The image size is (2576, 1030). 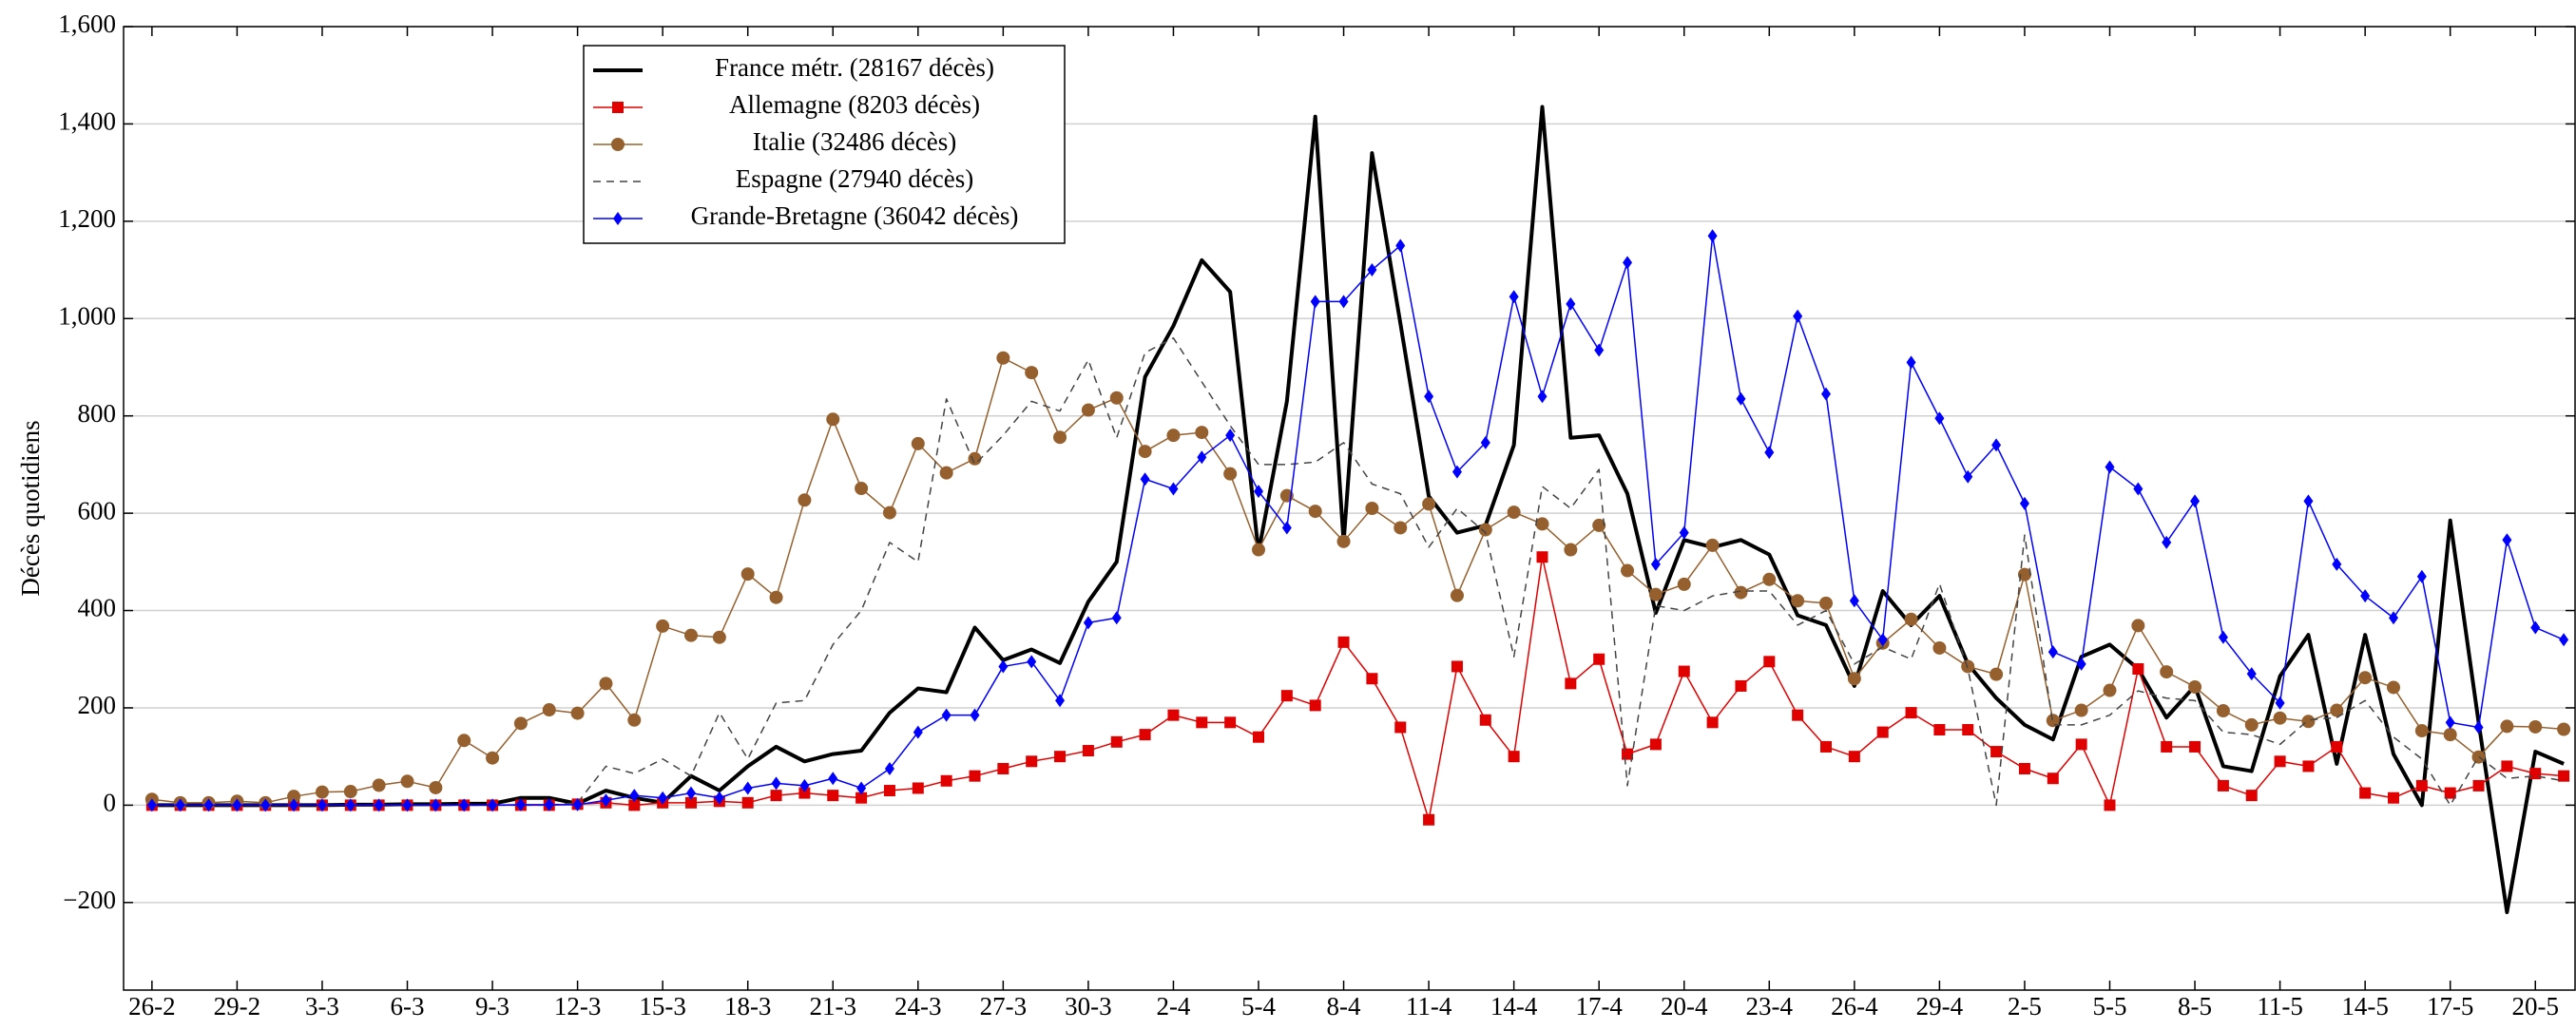 I want to click on x-tick-label: 24-3, so click(x=918, y=1006).